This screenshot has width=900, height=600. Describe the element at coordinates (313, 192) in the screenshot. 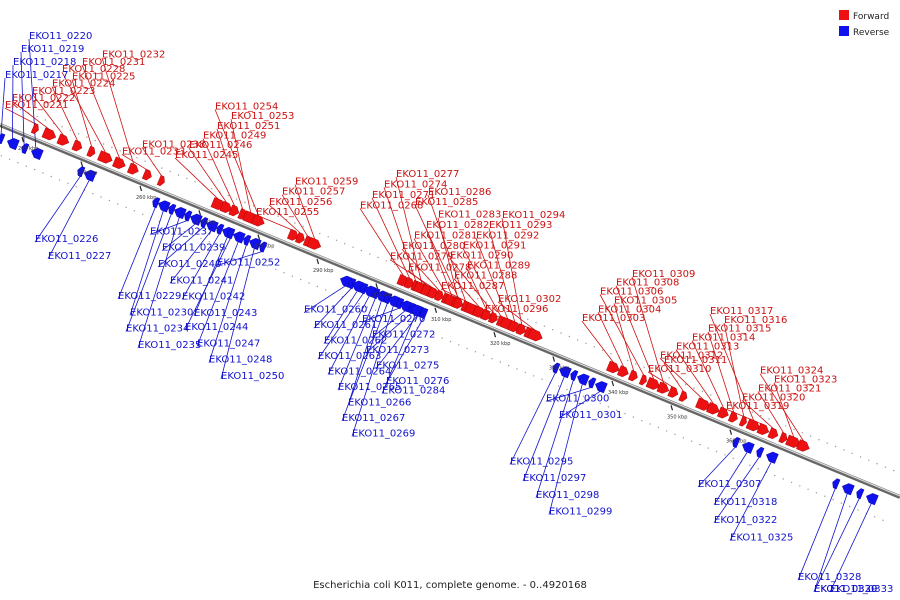

I see `forward-label-eko11-0257: EKO11_0257` at that location.